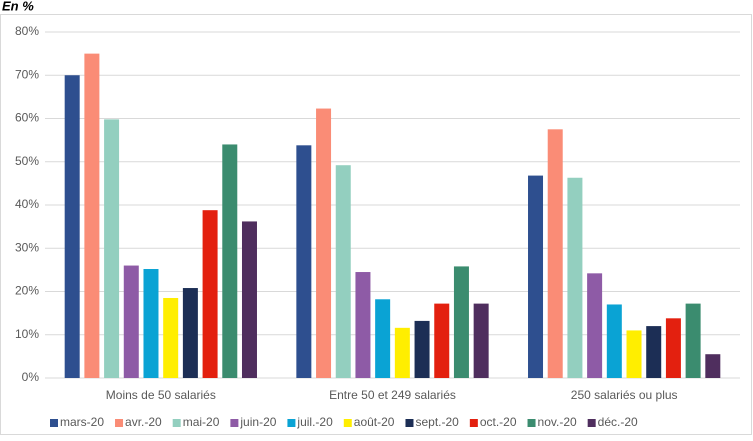 Image resolution: width=753 pixels, height=441 pixels. I want to click on x-tick-label: Entre 50 et 249 salariés, so click(392, 395).